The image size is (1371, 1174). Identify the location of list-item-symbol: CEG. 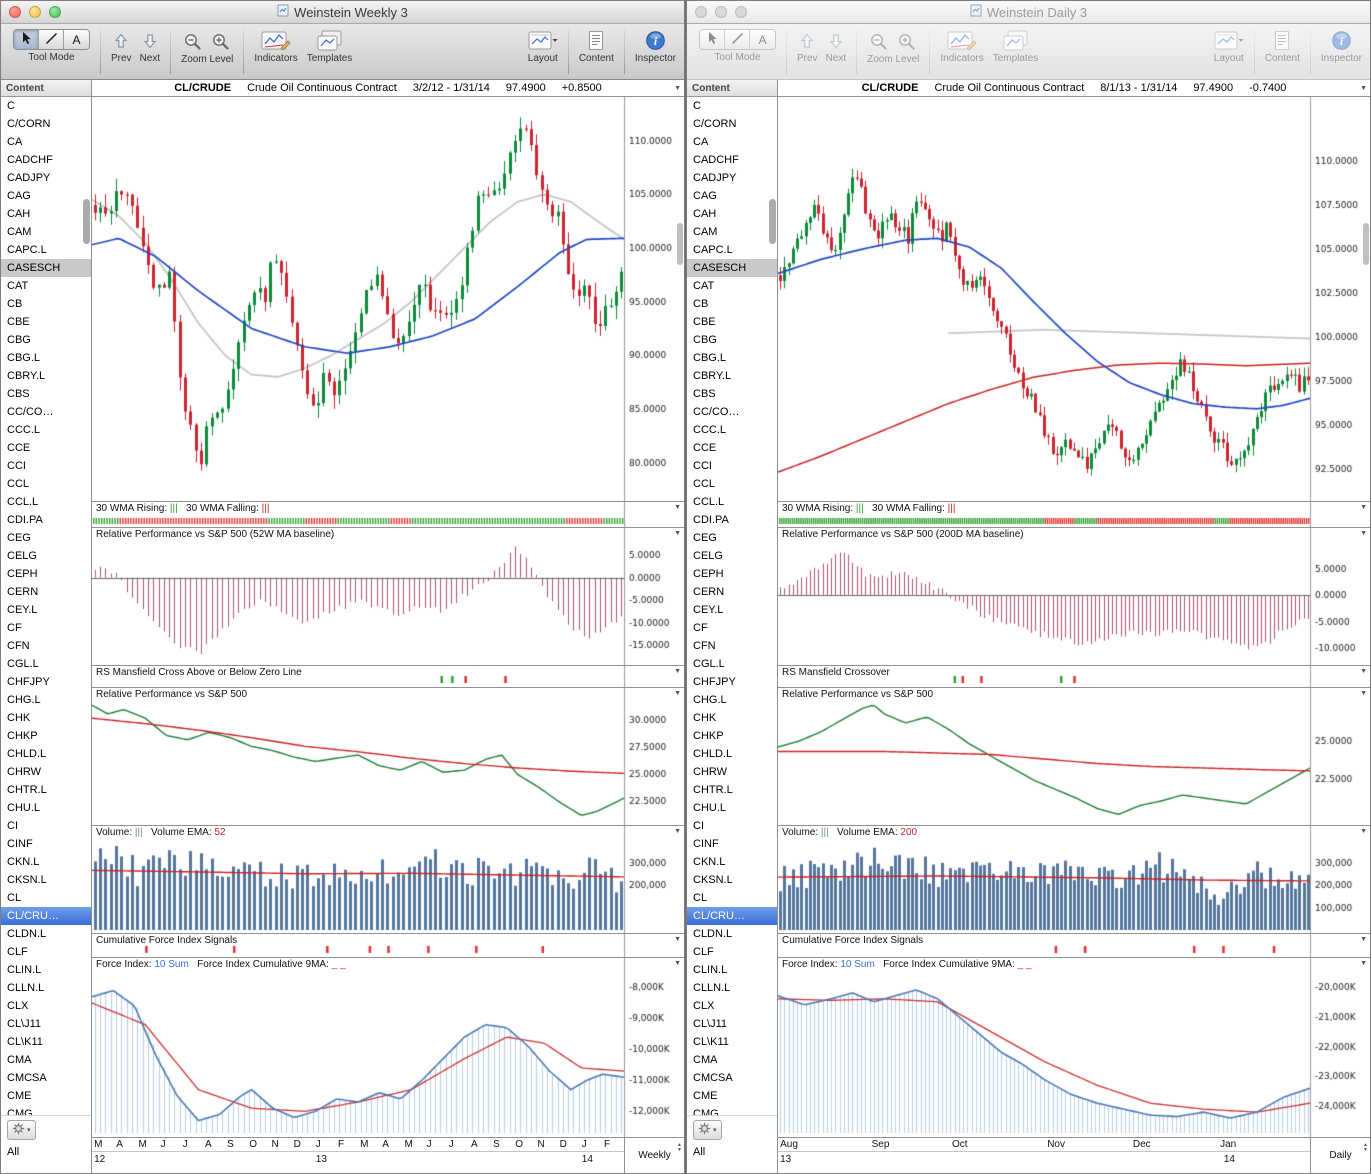
(705, 538).